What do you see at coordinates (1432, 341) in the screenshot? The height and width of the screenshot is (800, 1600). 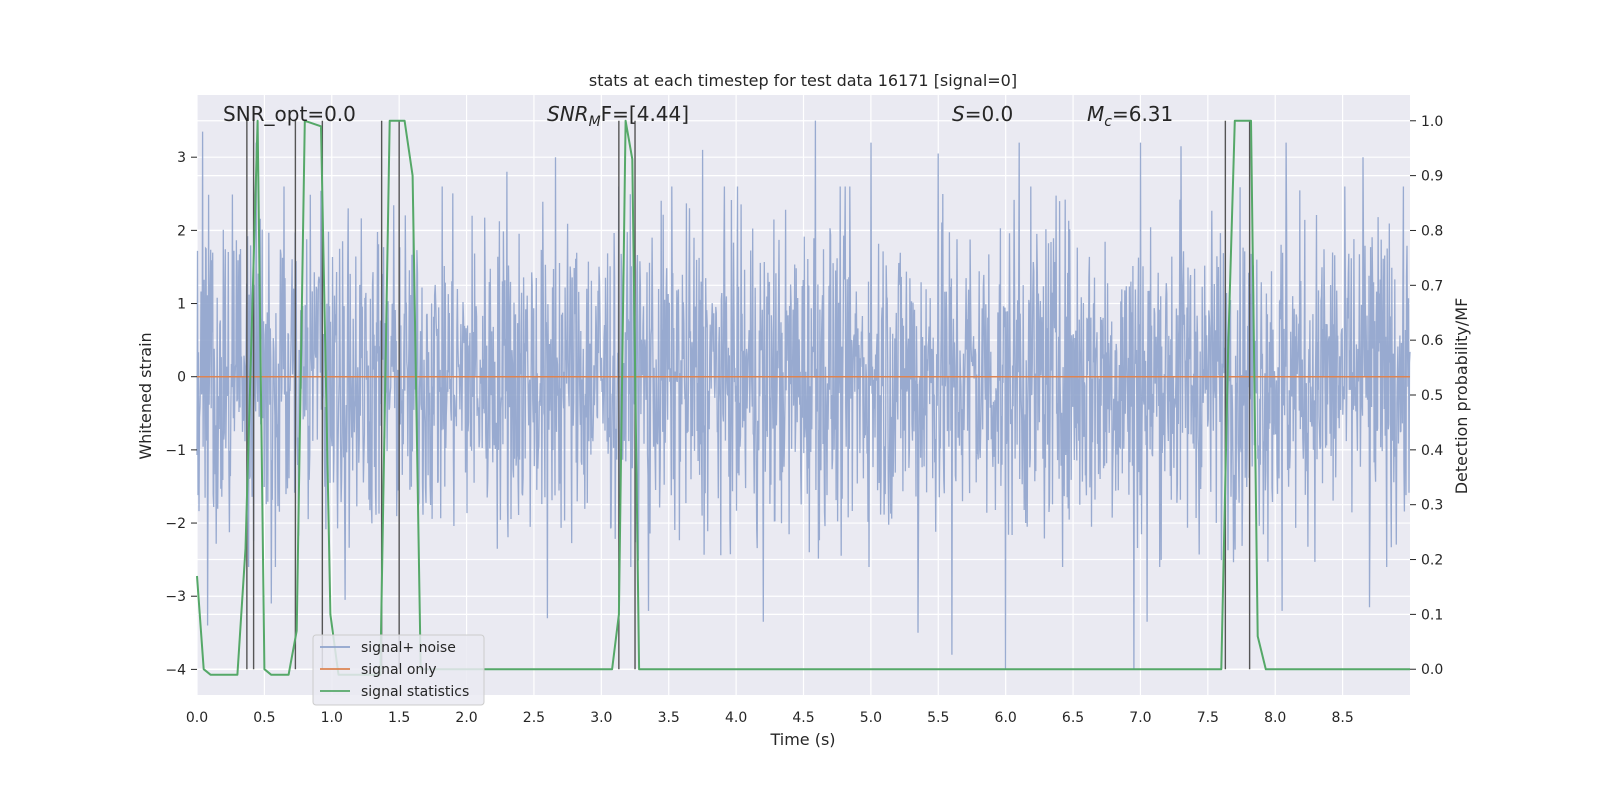 I see `y-right-tick-label: 0.6` at bounding box center [1432, 341].